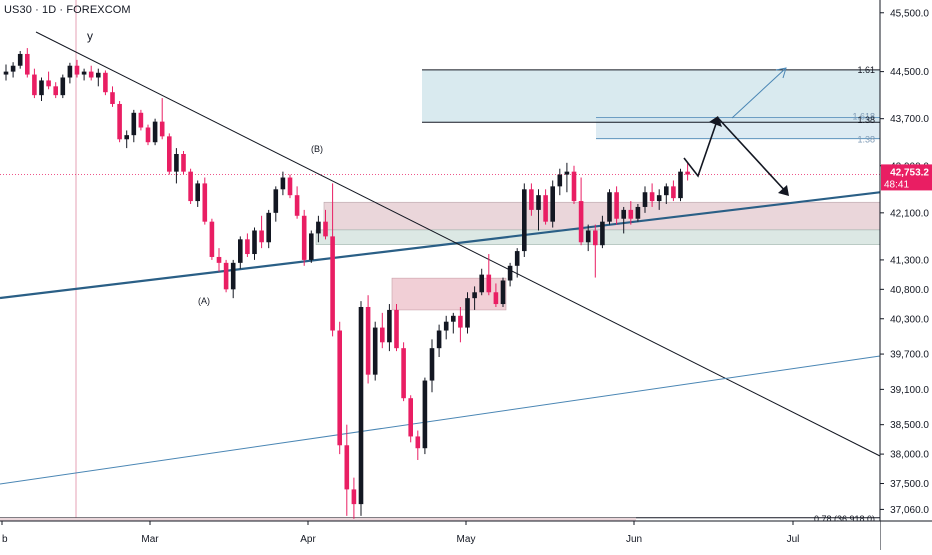 This screenshot has height=555, width=932. What do you see at coordinates (308, 539) in the screenshot?
I see `time-tick-label: Apr` at bounding box center [308, 539].